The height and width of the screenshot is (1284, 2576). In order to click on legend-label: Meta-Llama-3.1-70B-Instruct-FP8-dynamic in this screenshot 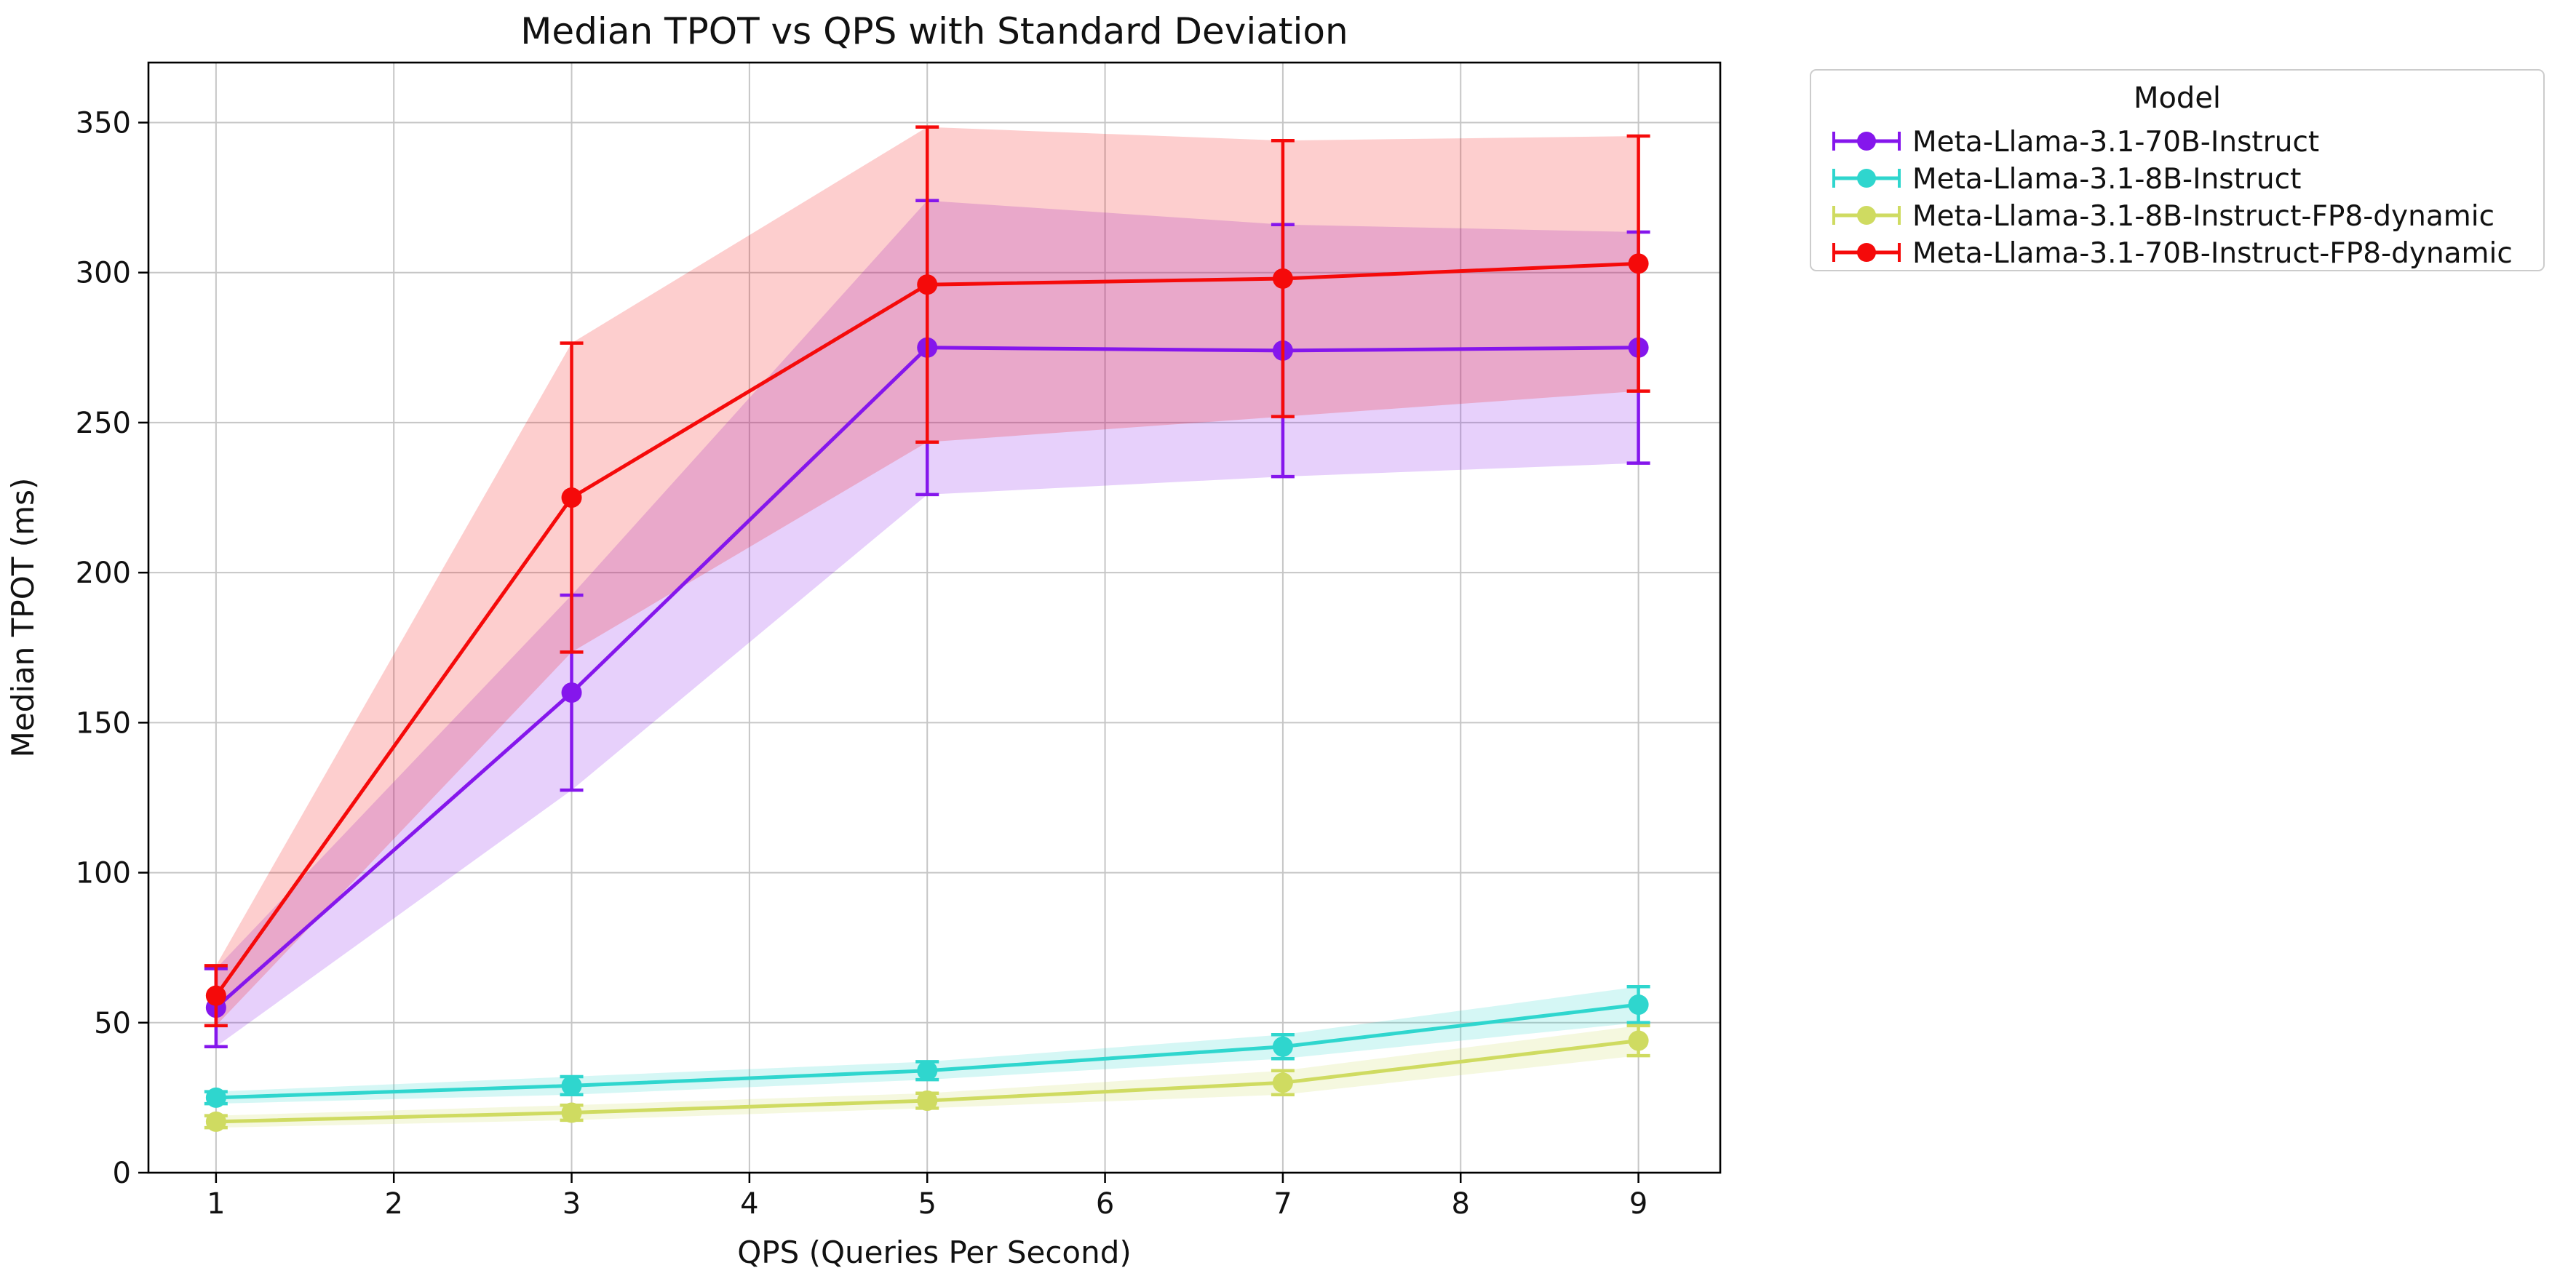, I will do `click(2212, 253)`.